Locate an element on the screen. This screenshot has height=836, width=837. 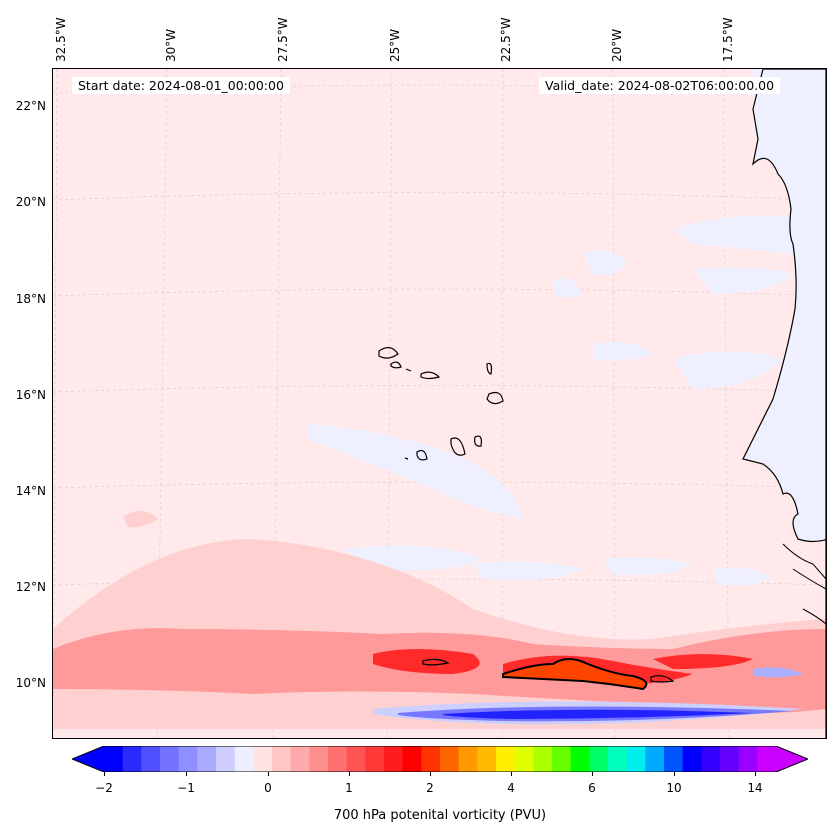
colorbar-extend-max is located at coordinates (792, 759).